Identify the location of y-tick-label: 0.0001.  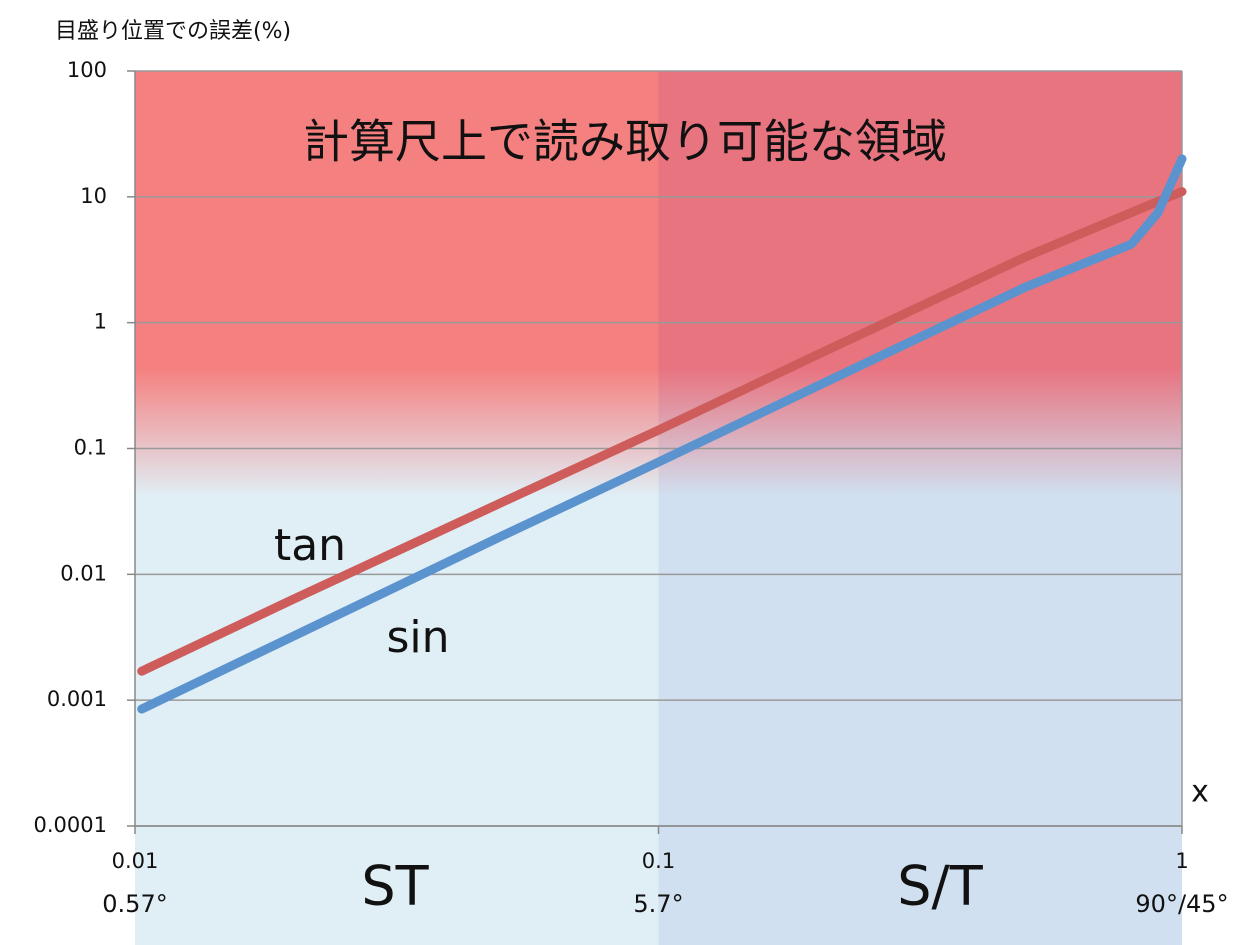
(70, 825).